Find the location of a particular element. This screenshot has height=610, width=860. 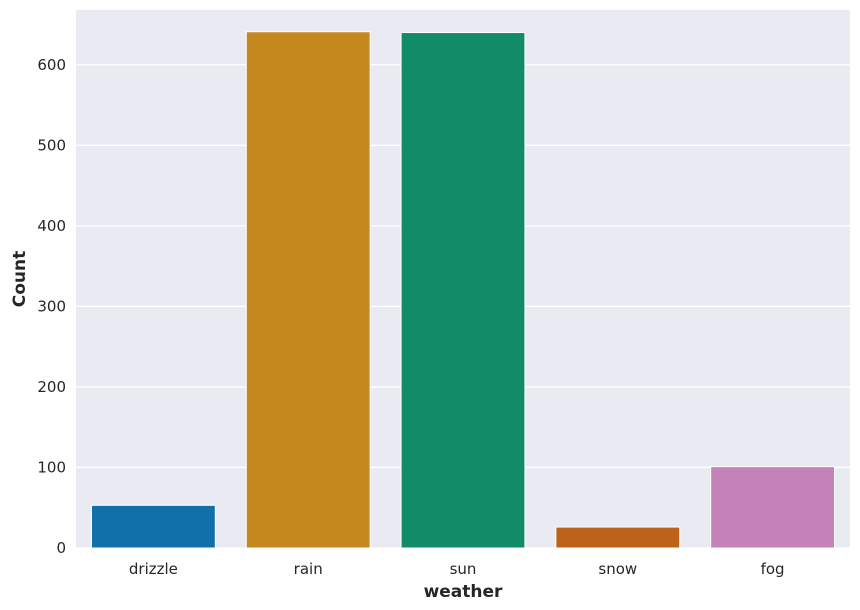

x-axis-label: weather is located at coordinates (463, 592).